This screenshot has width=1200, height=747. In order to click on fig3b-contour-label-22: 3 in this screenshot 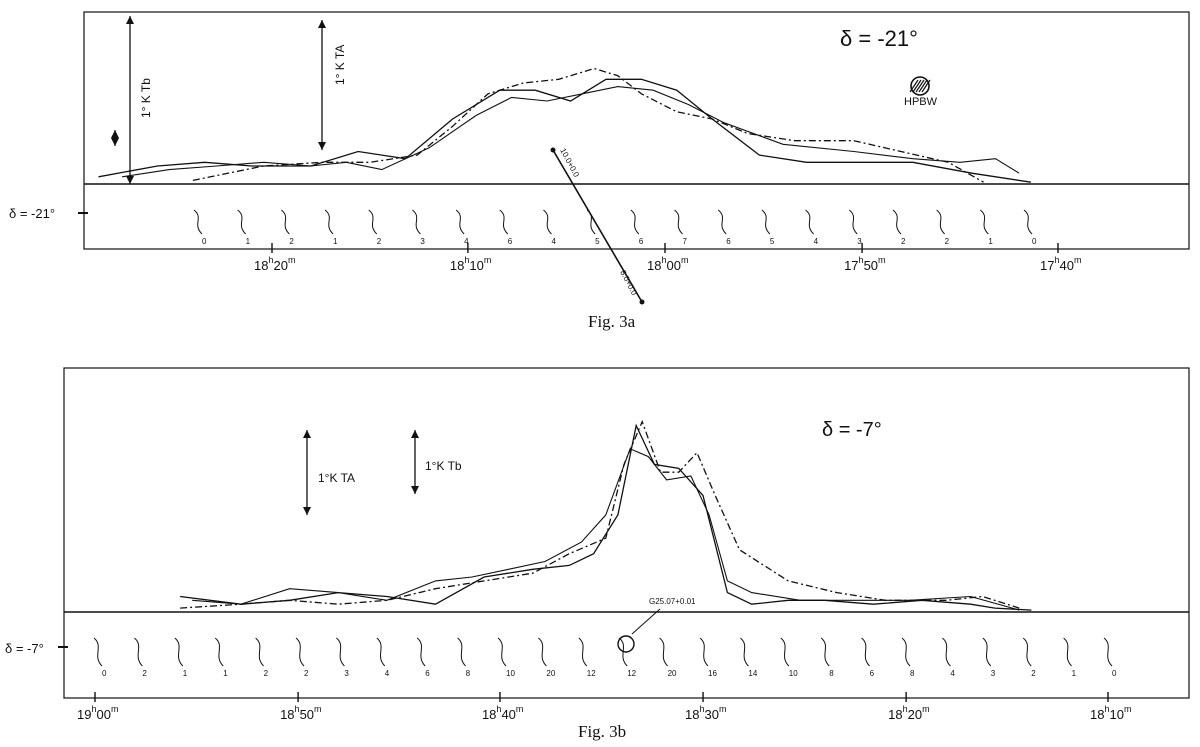, I will do `click(993, 673)`.